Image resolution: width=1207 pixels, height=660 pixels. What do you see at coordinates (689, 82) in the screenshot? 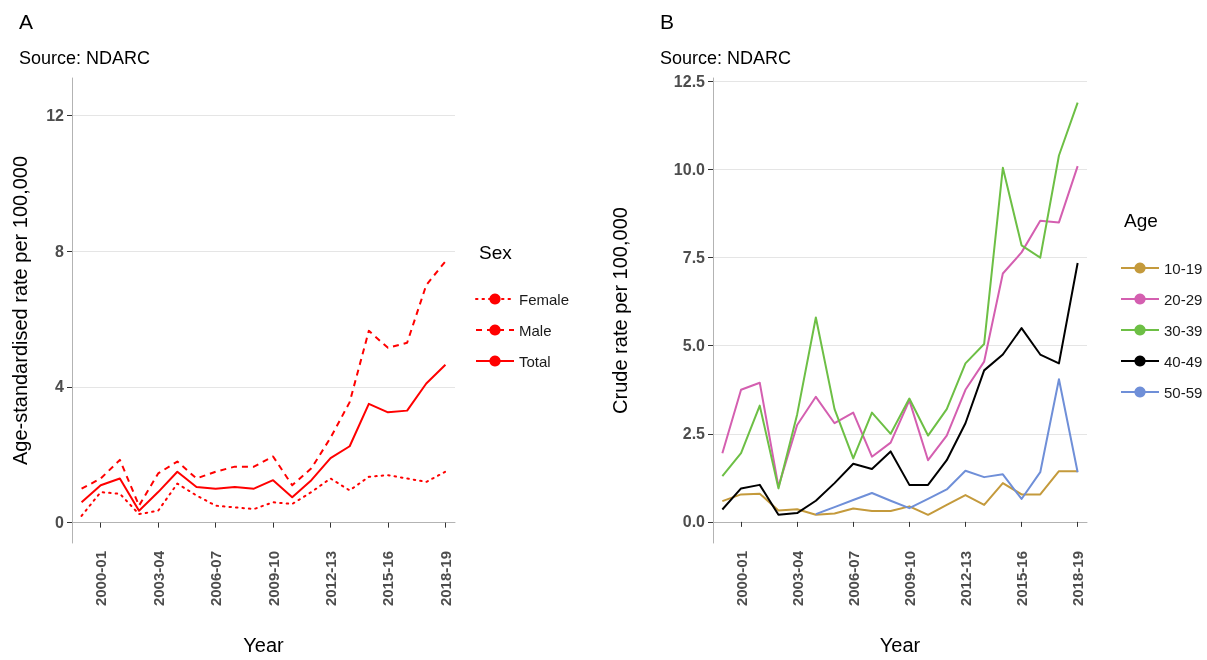
I see `y-tick-label: 12.5` at bounding box center [689, 82].